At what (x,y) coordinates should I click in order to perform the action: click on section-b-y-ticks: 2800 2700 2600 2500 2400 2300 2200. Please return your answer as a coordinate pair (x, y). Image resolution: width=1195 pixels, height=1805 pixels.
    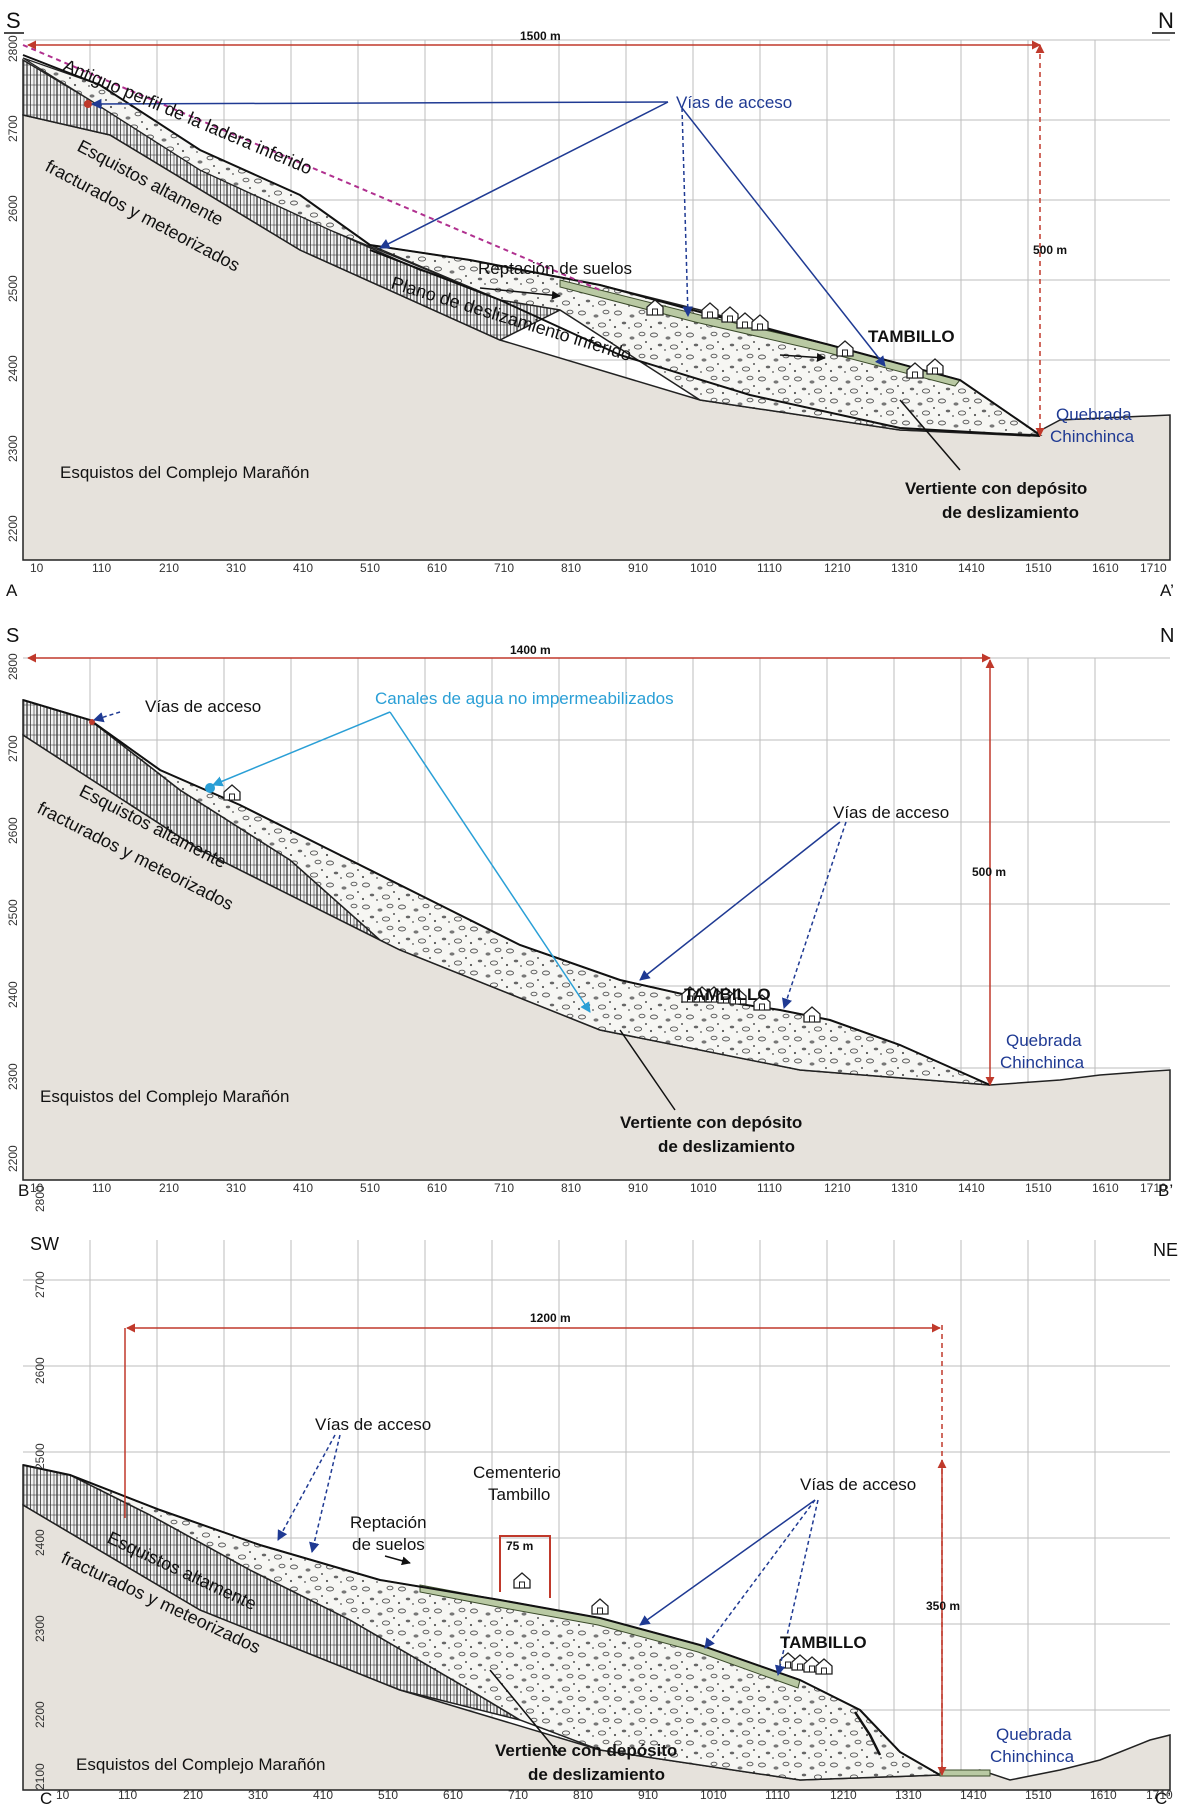
    Looking at the image, I should click on (13, 912).